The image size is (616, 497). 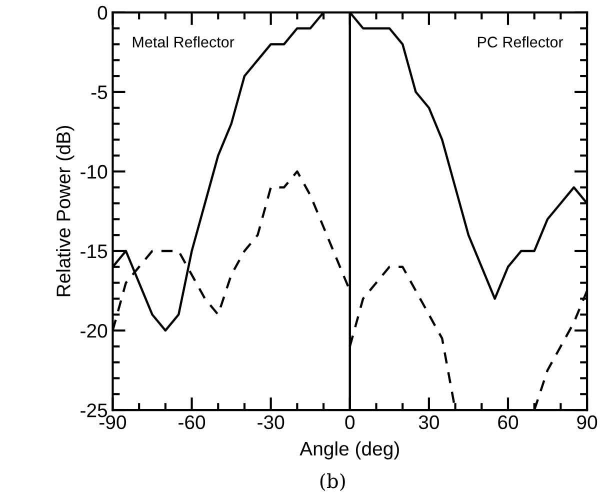 What do you see at coordinates (113, 422) in the screenshot?
I see `x-tick-label: -90` at bounding box center [113, 422].